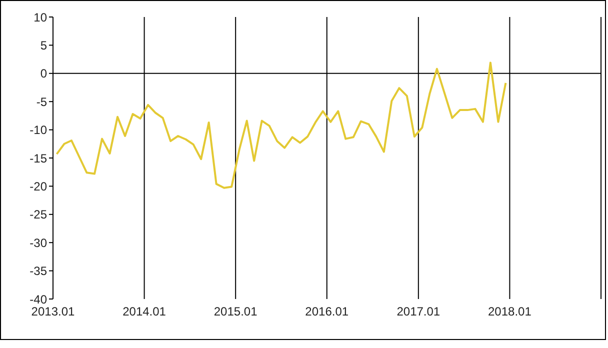 The height and width of the screenshot is (348, 608). What do you see at coordinates (44, 45) in the screenshot?
I see `y-tick-label: 5` at bounding box center [44, 45].